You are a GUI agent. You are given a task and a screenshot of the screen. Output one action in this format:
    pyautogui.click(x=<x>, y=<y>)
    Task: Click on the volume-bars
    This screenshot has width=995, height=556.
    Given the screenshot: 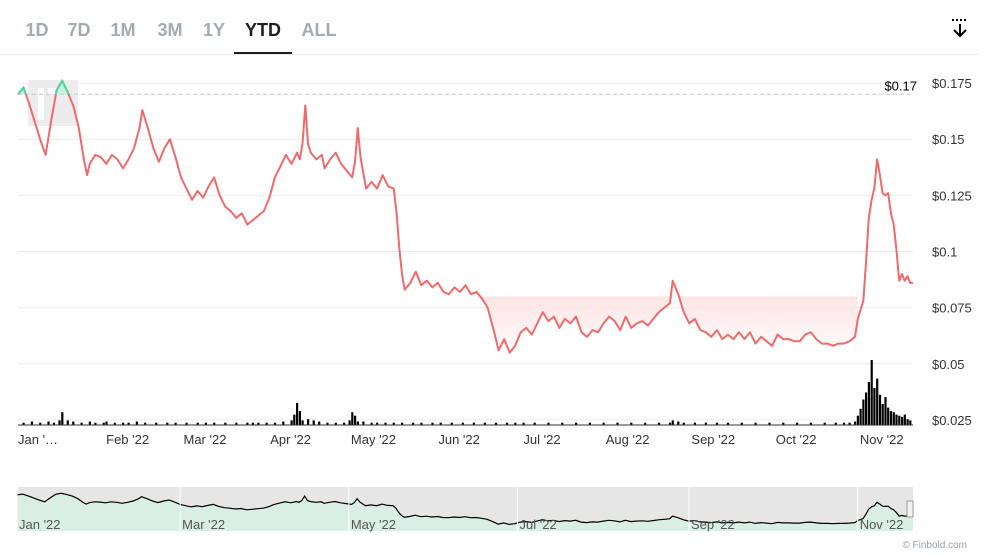 What is the action you would take?
    pyautogui.click(x=467, y=393)
    